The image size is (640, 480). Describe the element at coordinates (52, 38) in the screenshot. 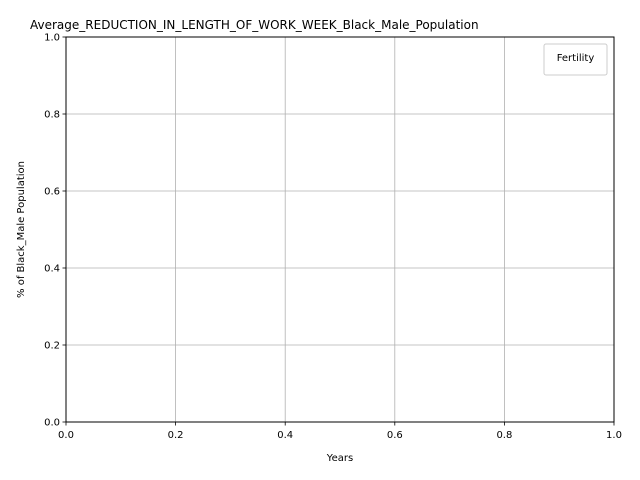

I see `y-tick-label: 1.0` at that location.